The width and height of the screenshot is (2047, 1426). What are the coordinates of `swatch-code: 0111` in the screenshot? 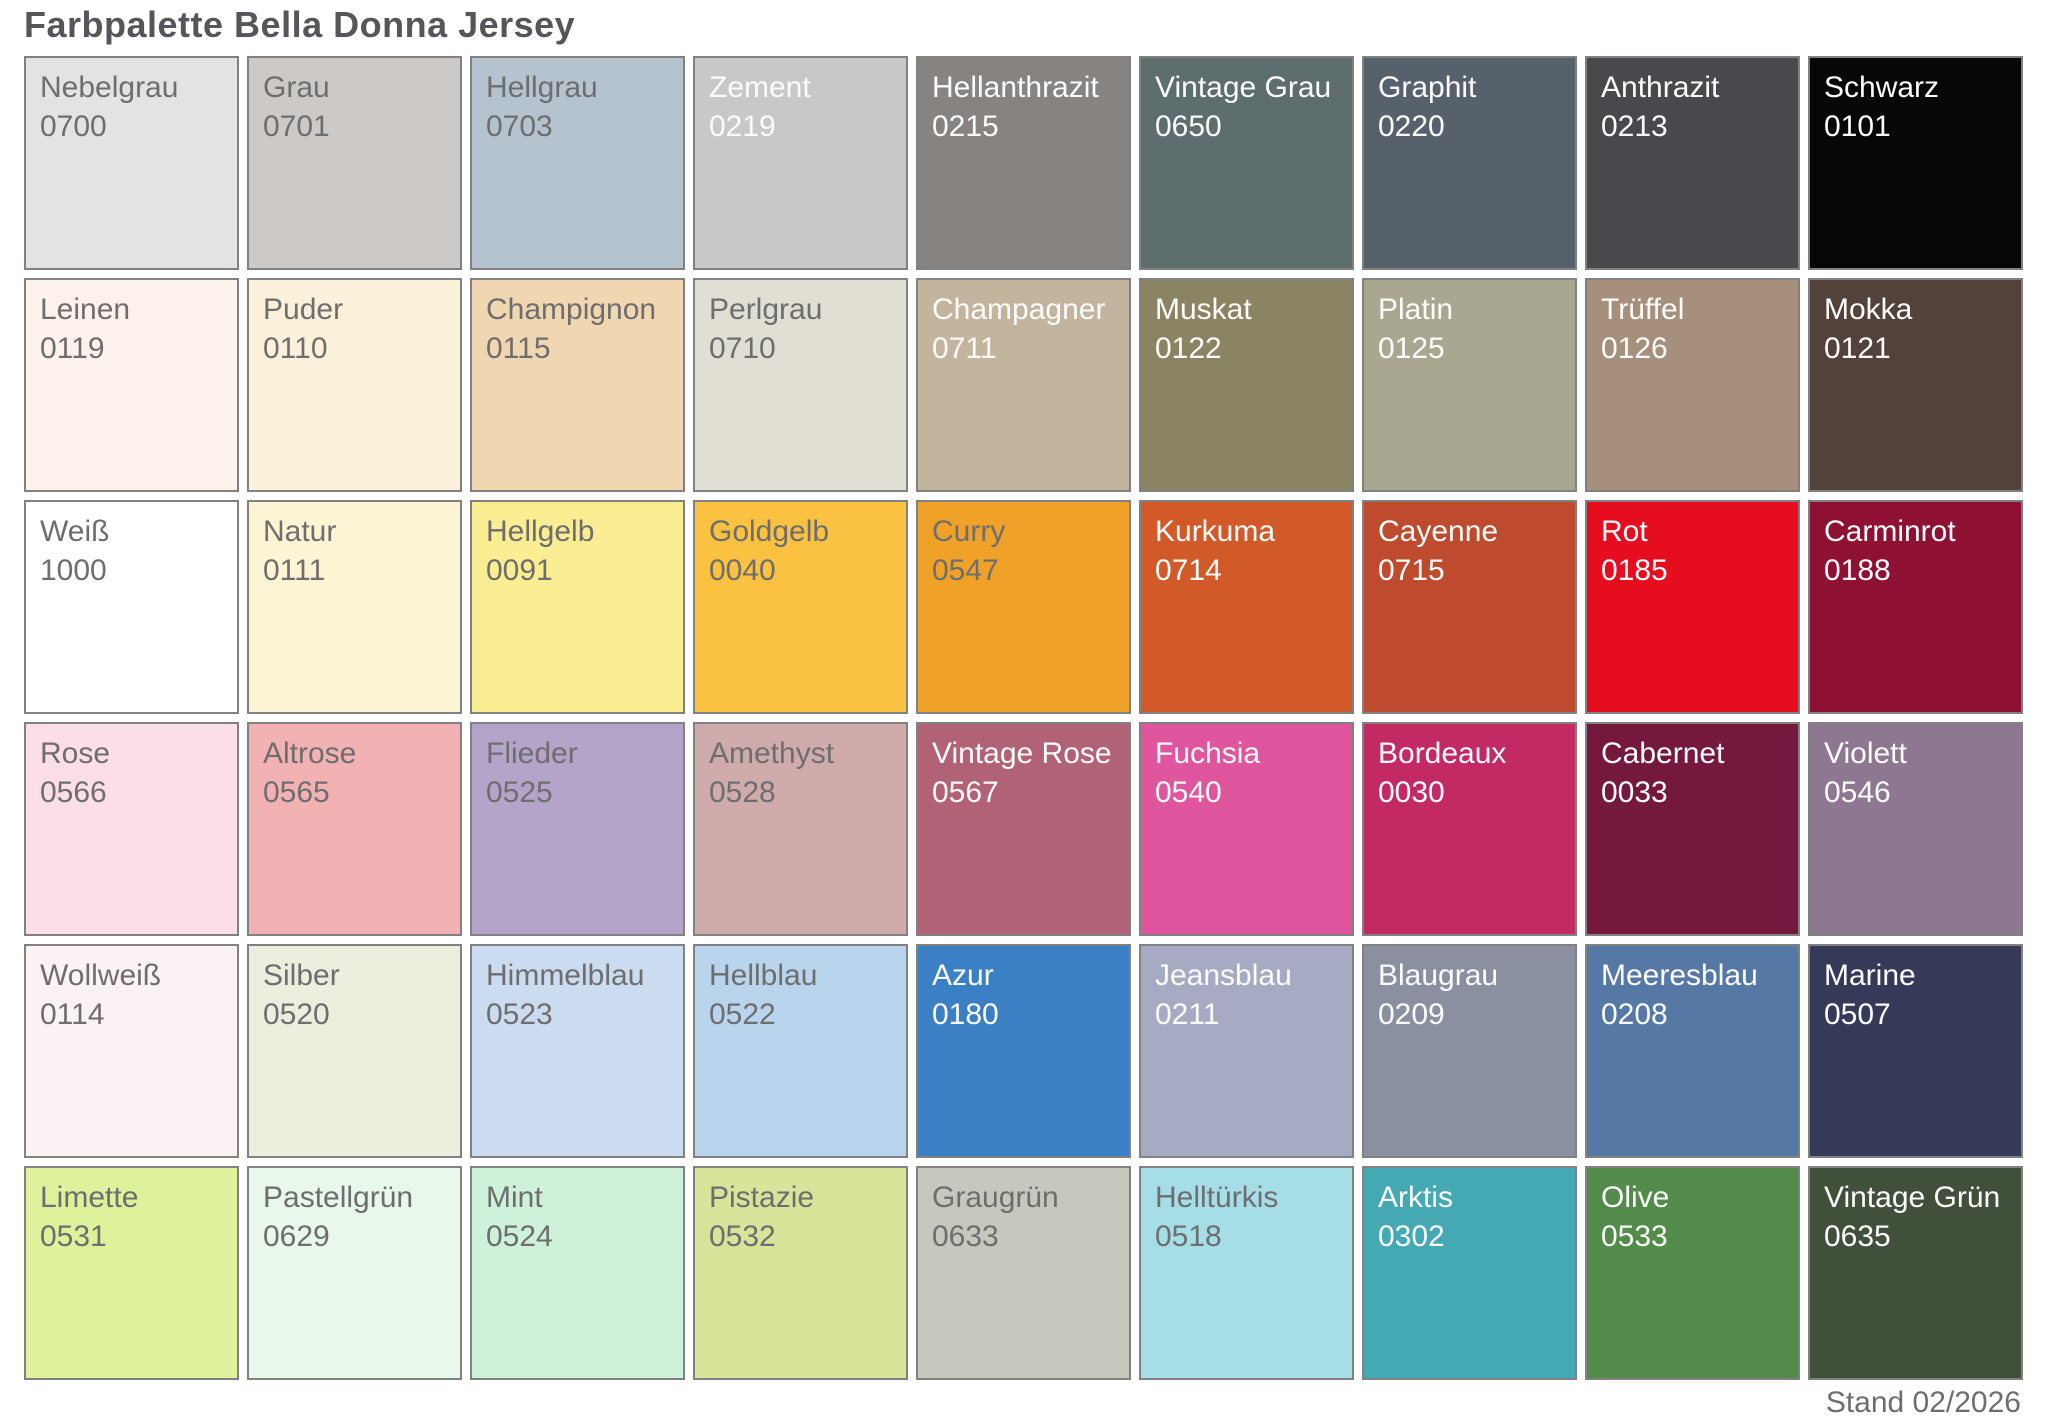 It's located at (294, 570).